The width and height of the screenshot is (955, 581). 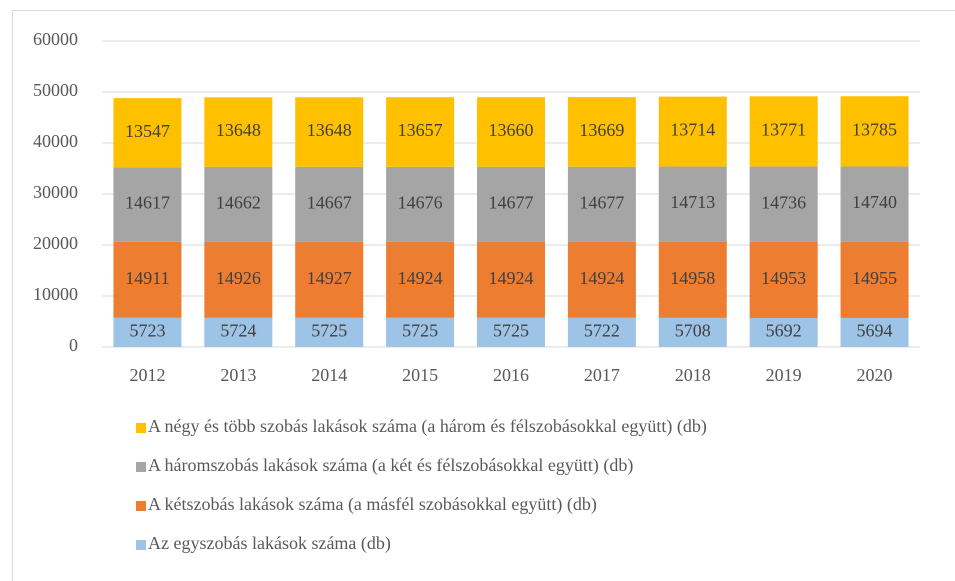 I want to click on x-tick-label: 2019, so click(x=784, y=375).